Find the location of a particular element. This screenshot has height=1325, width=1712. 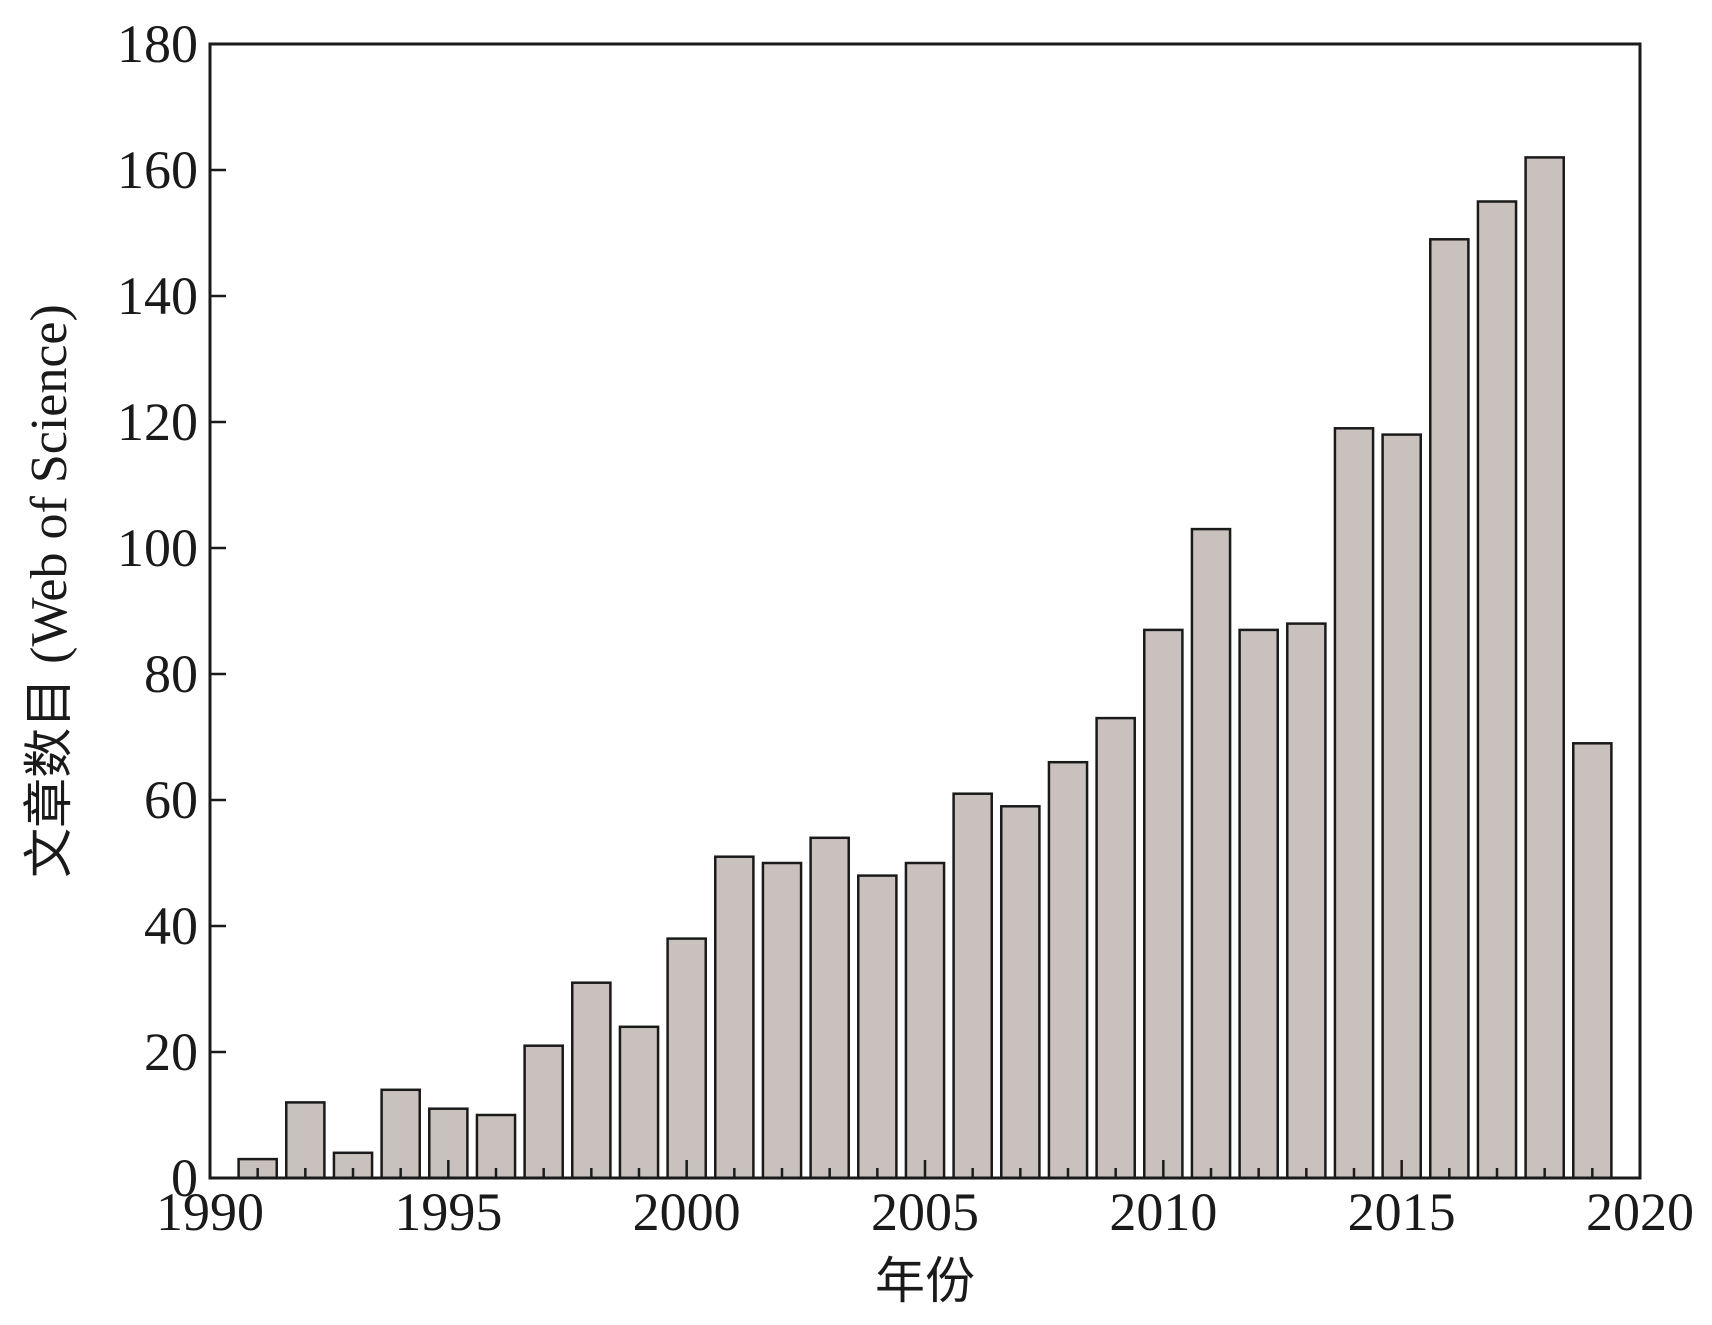

y-tick-labels: 0 20 40 60 80 100 120 140 160 180 is located at coordinates (157, 611).